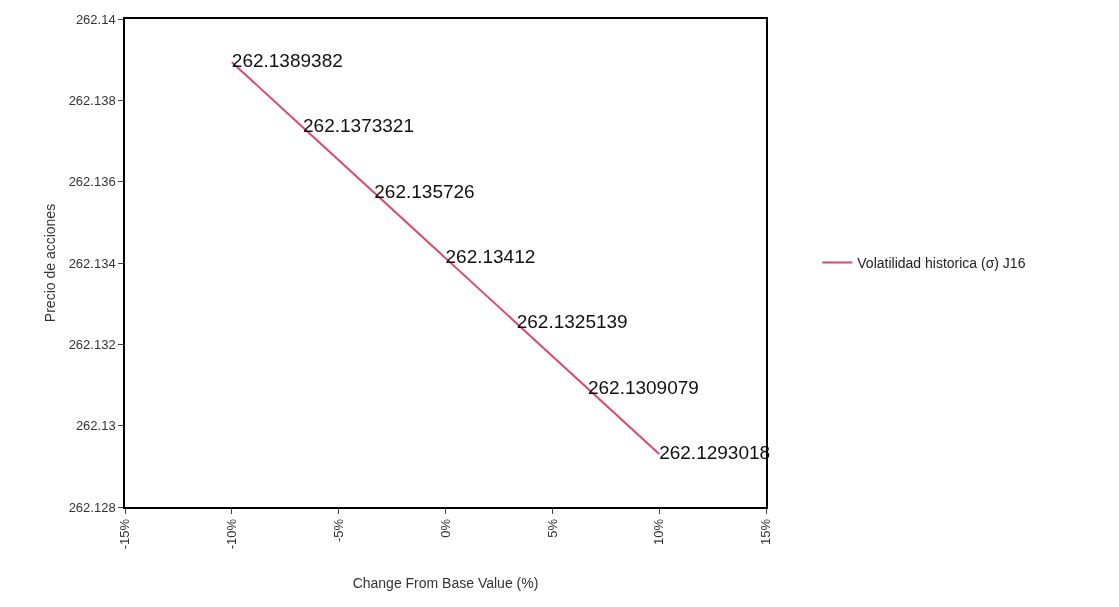  What do you see at coordinates (95, 19) in the screenshot?
I see `y-tick-label: 262.14` at bounding box center [95, 19].